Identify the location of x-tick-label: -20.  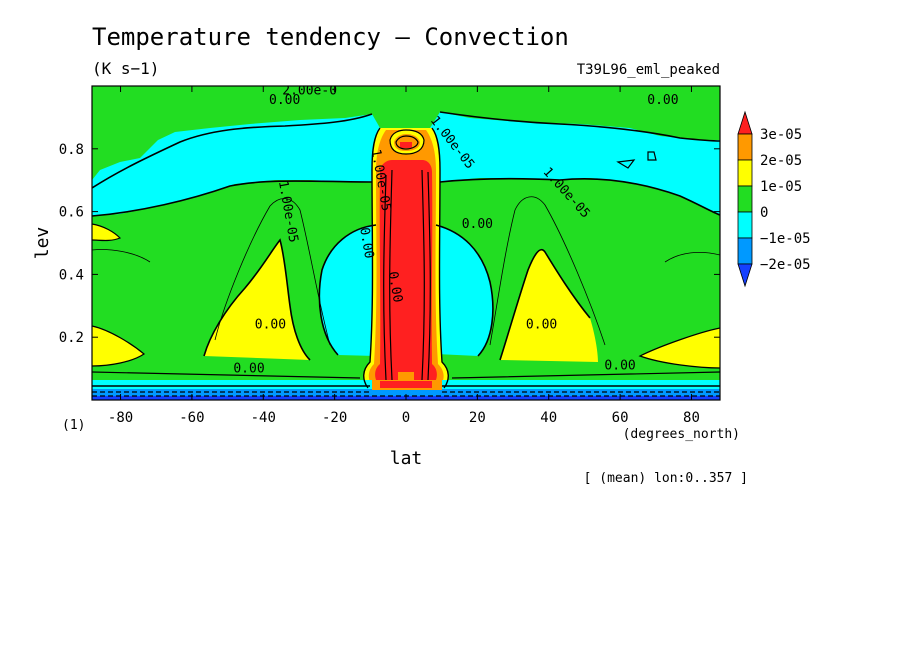
(334, 418).